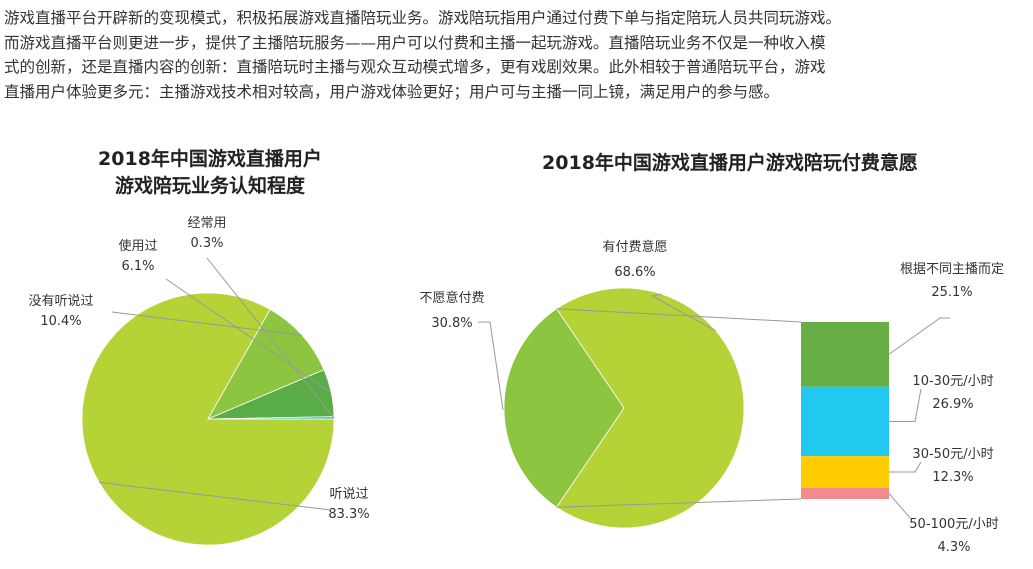  I want to click on breakdown-label: 30-50元/小时, so click(952, 454).